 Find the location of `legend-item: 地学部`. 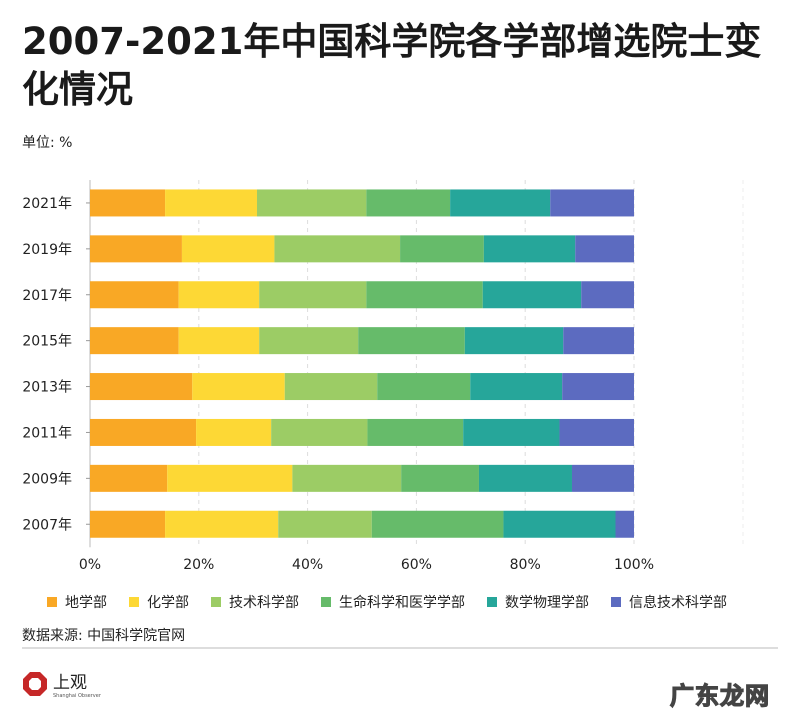

legend-item: 地学部 is located at coordinates (77, 602).